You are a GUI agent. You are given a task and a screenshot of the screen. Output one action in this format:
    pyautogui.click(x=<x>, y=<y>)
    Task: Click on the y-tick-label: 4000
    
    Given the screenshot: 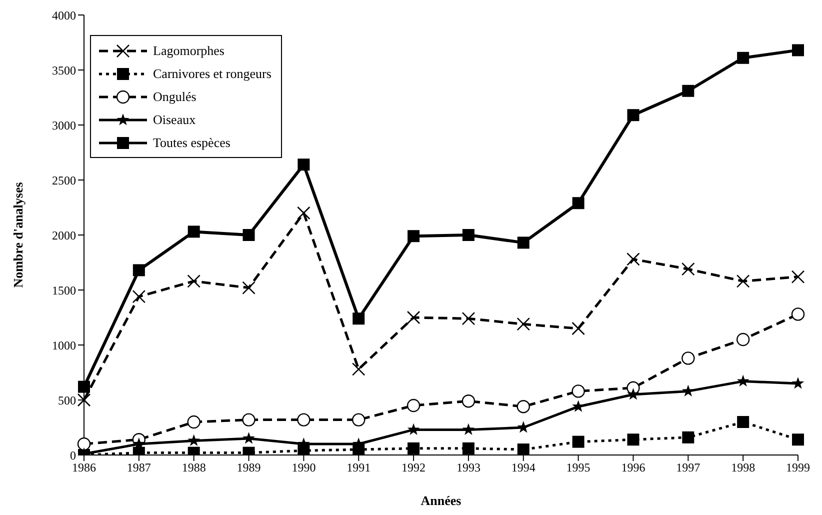 What is the action you would take?
    pyautogui.click(x=64, y=15)
    